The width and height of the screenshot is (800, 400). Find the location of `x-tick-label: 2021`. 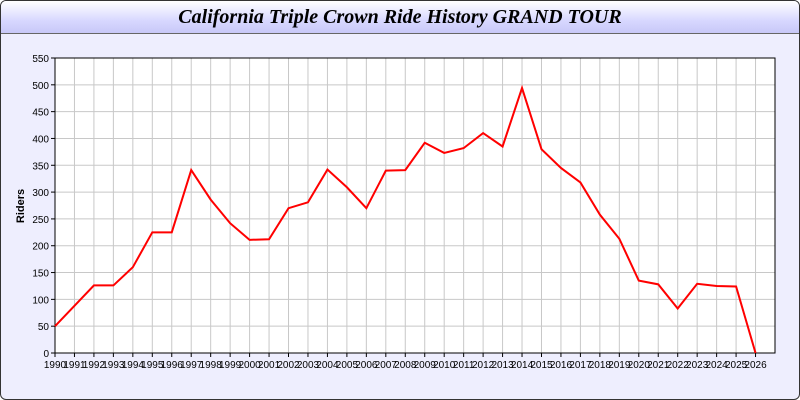

x-tick-label: 2021 is located at coordinates (658, 365).